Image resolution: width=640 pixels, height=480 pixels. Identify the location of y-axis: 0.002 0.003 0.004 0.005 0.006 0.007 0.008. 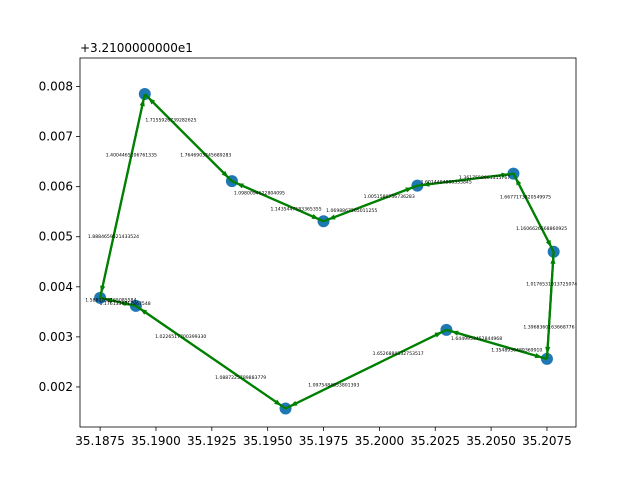
(59, 237).